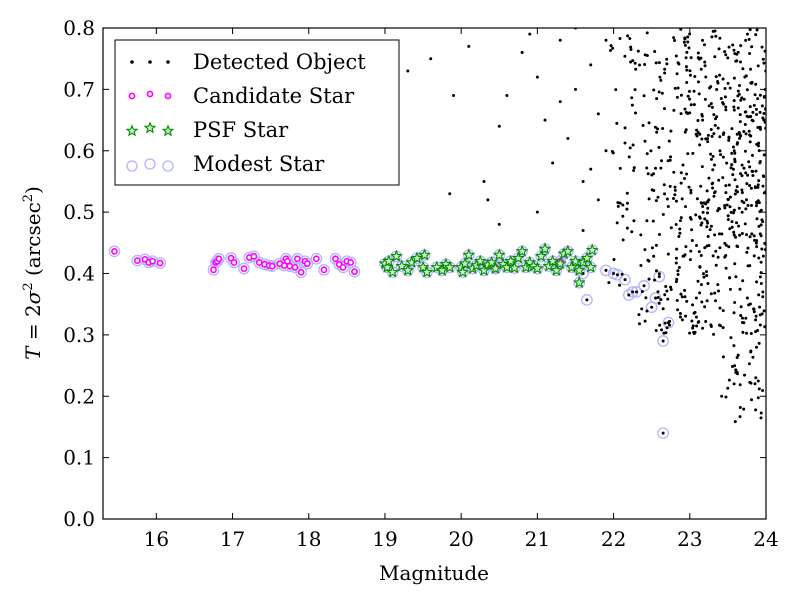 This screenshot has height=600, width=800. I want to click on x-tick-label: 17, so click(232, 539).